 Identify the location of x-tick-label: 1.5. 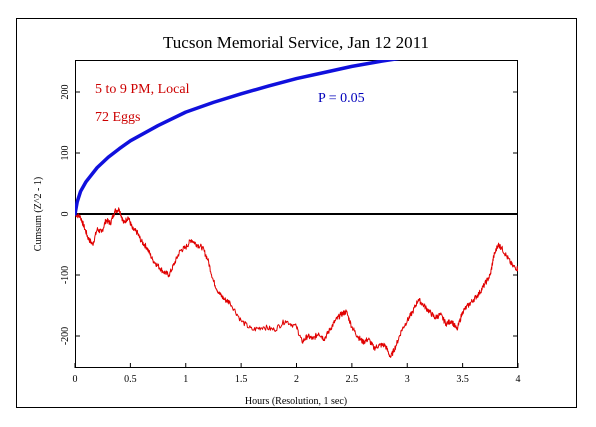
(241, 379).